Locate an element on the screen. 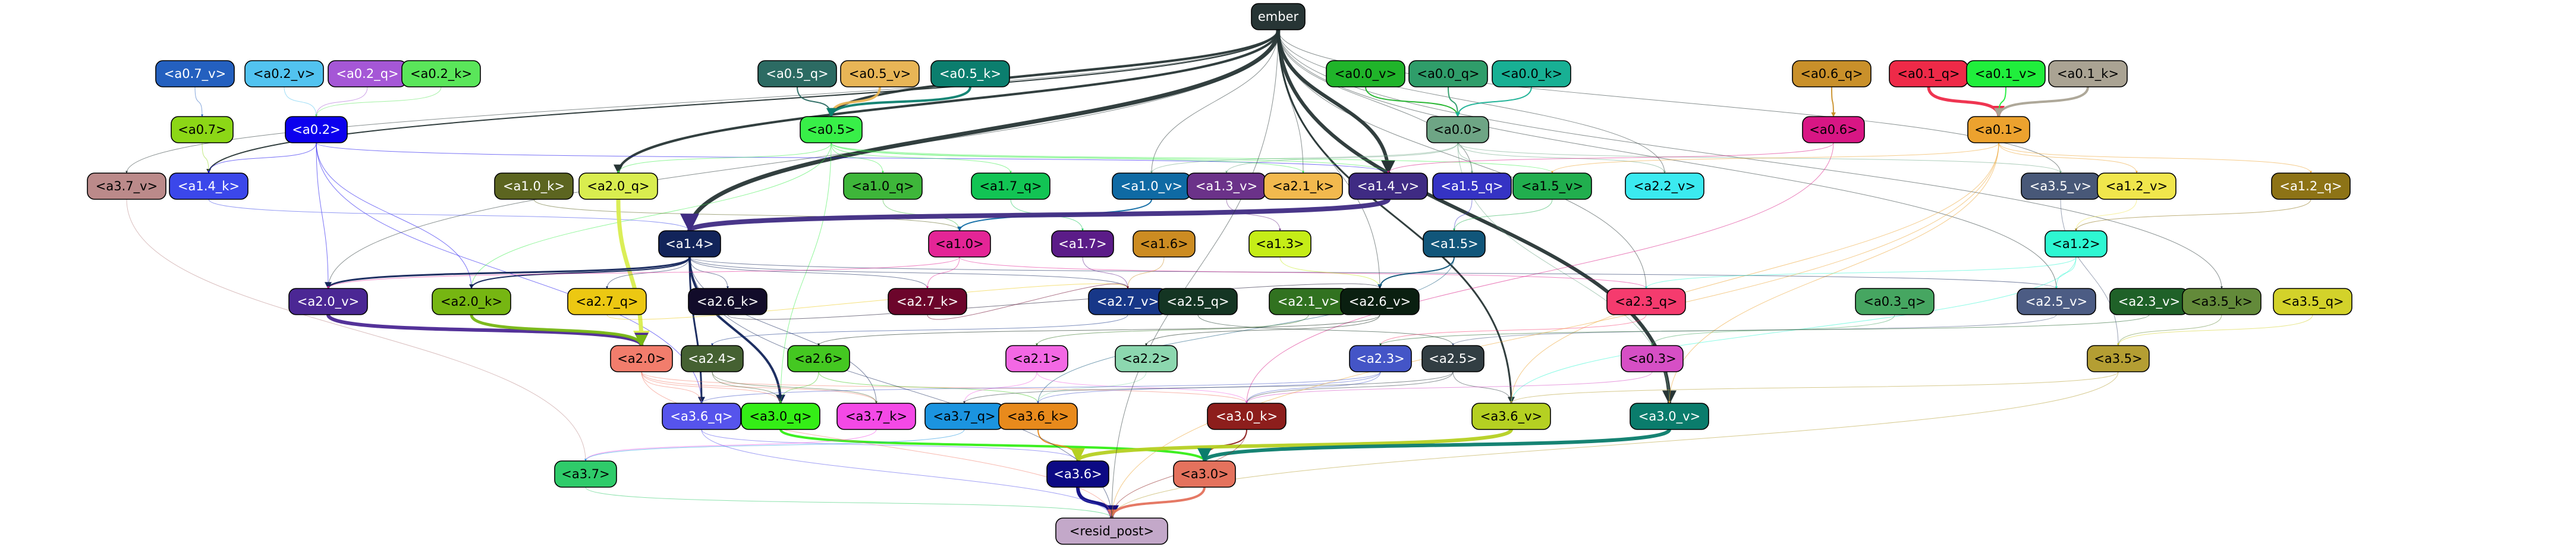 This screenshot has height=549, width=2576. node-a0-1-q: <a0.1_q> is located at coordinates (1928, 73).